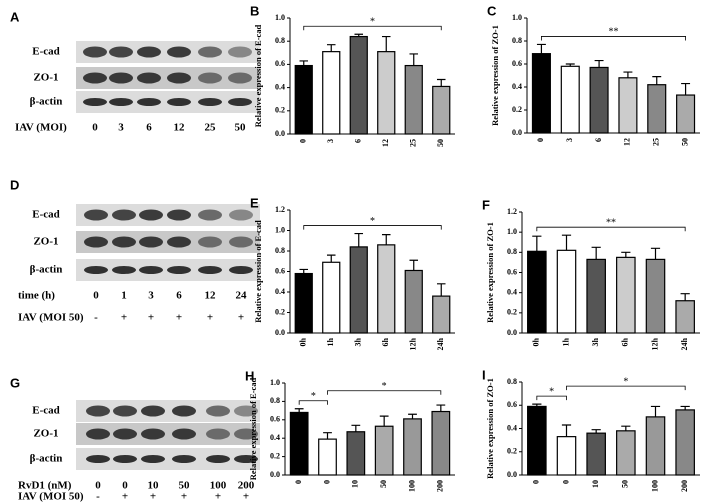  What do you see at coordinates (440, 486) in the screenshot?
I see `x-tick-label: 200` at bounding box center [440, 486].